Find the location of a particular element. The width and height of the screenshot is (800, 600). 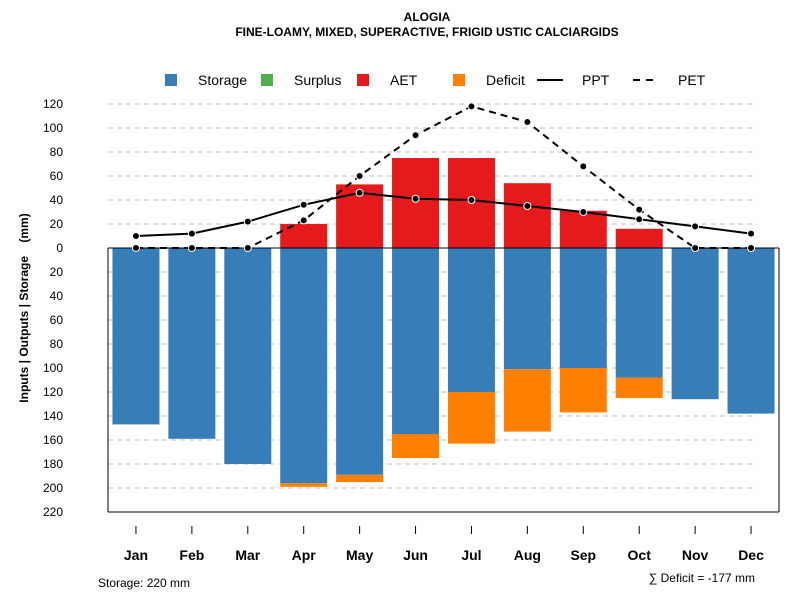

y-tick-label: 220 is located at coordinates (53, 512).